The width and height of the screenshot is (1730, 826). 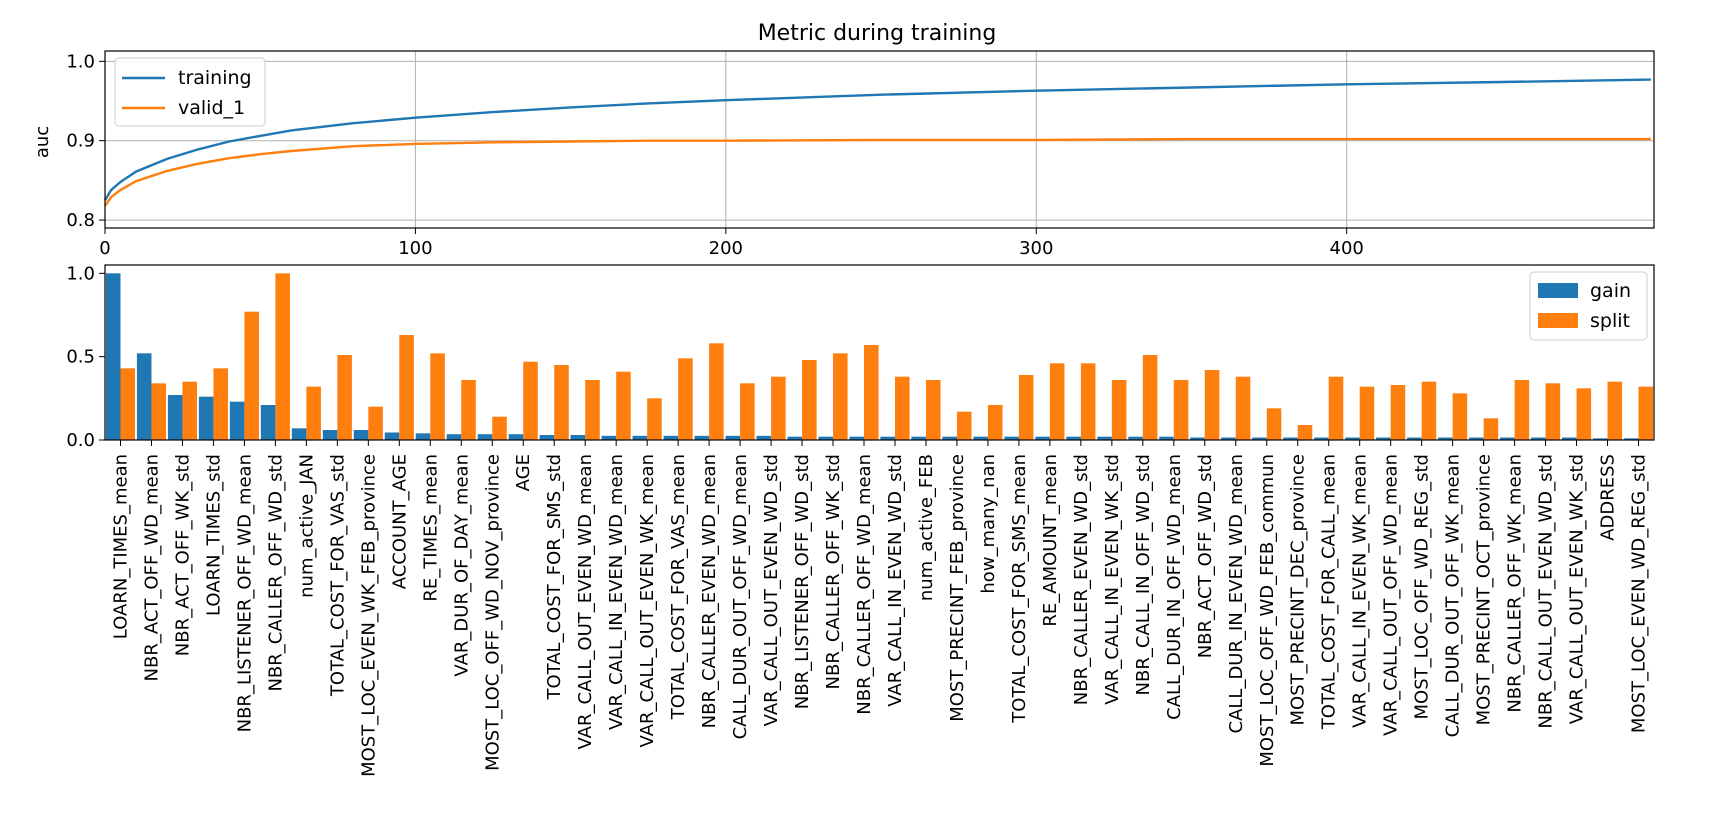 I want to click on line-chart-title: Metric during training, so click(x=877, y=33).